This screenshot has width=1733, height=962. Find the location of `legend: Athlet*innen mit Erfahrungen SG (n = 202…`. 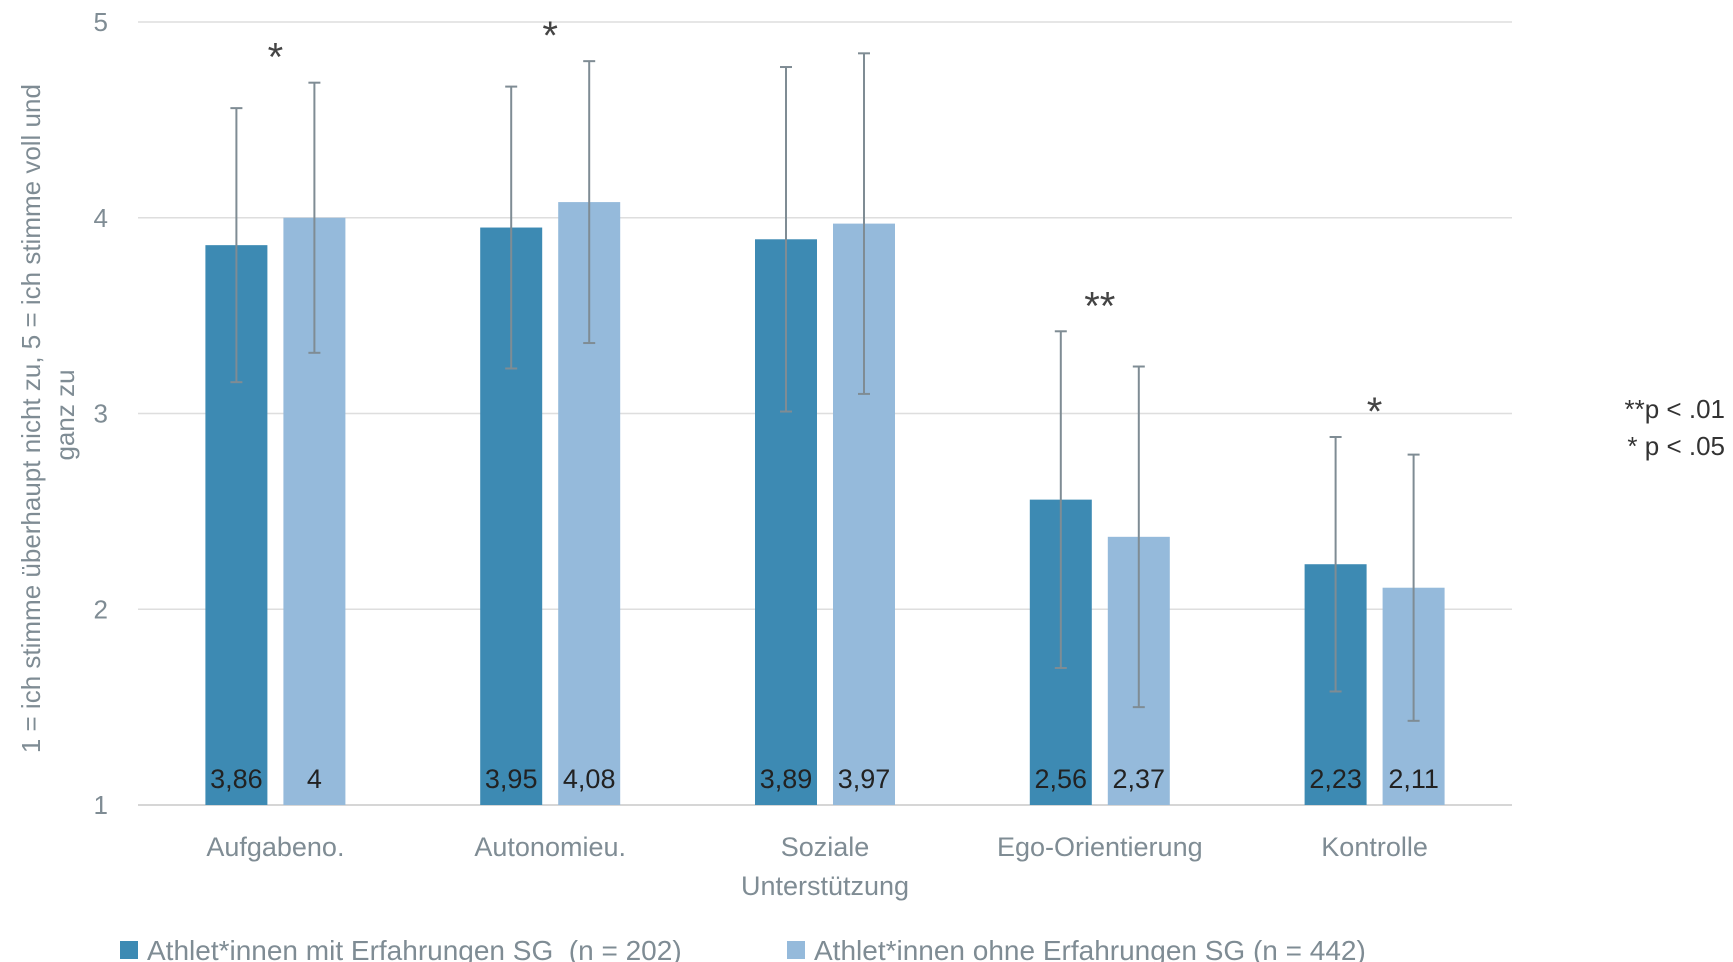

legend: Athlet*innen mit Erfahrungen SG (n = 202… is located at coordinates (743, 948).